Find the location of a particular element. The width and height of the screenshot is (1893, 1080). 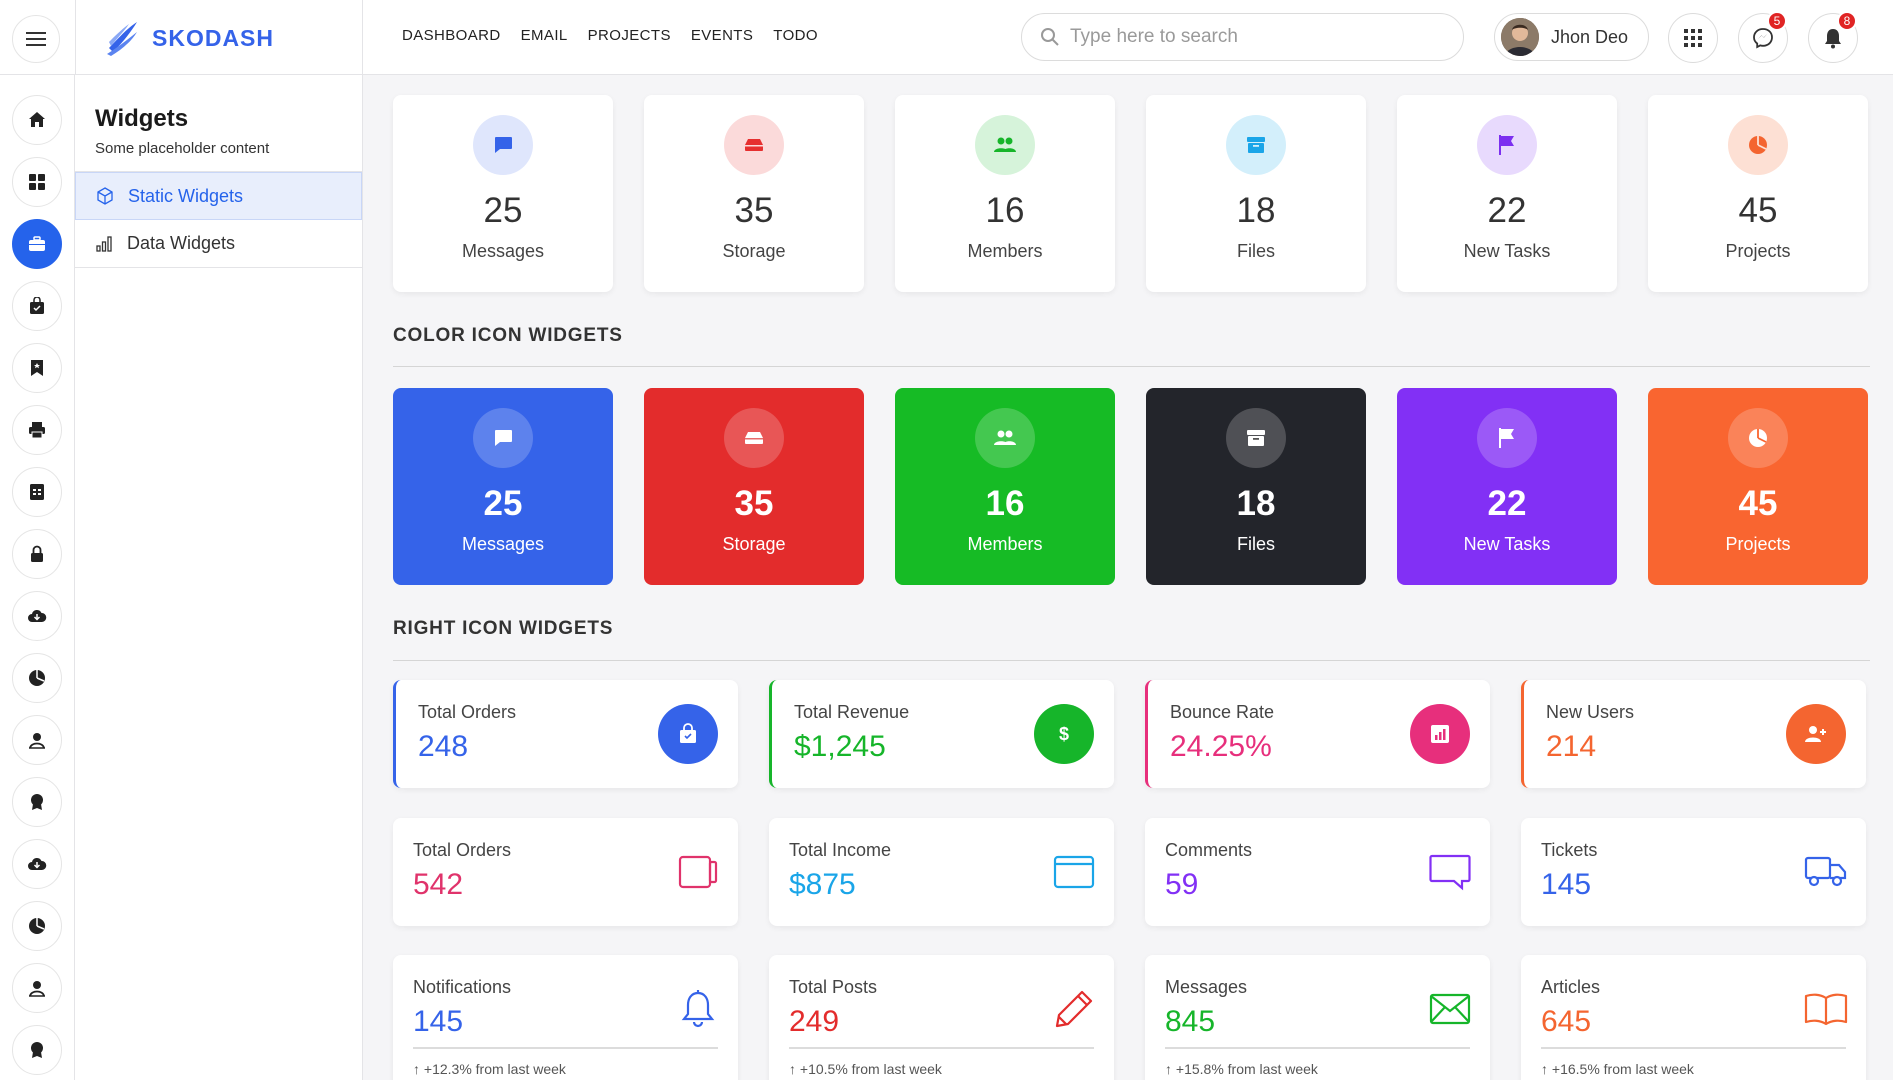

color-card-label: Messages is located at coordinates (503, 544).